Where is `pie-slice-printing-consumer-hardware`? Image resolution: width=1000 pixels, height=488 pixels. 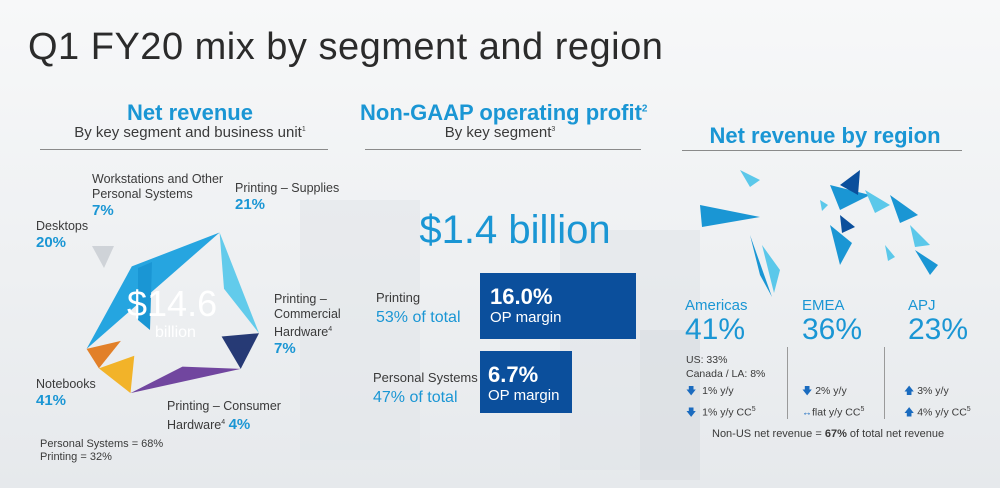
pie-slice-printing-consumer-hardware is located at coordinates (103, 354).